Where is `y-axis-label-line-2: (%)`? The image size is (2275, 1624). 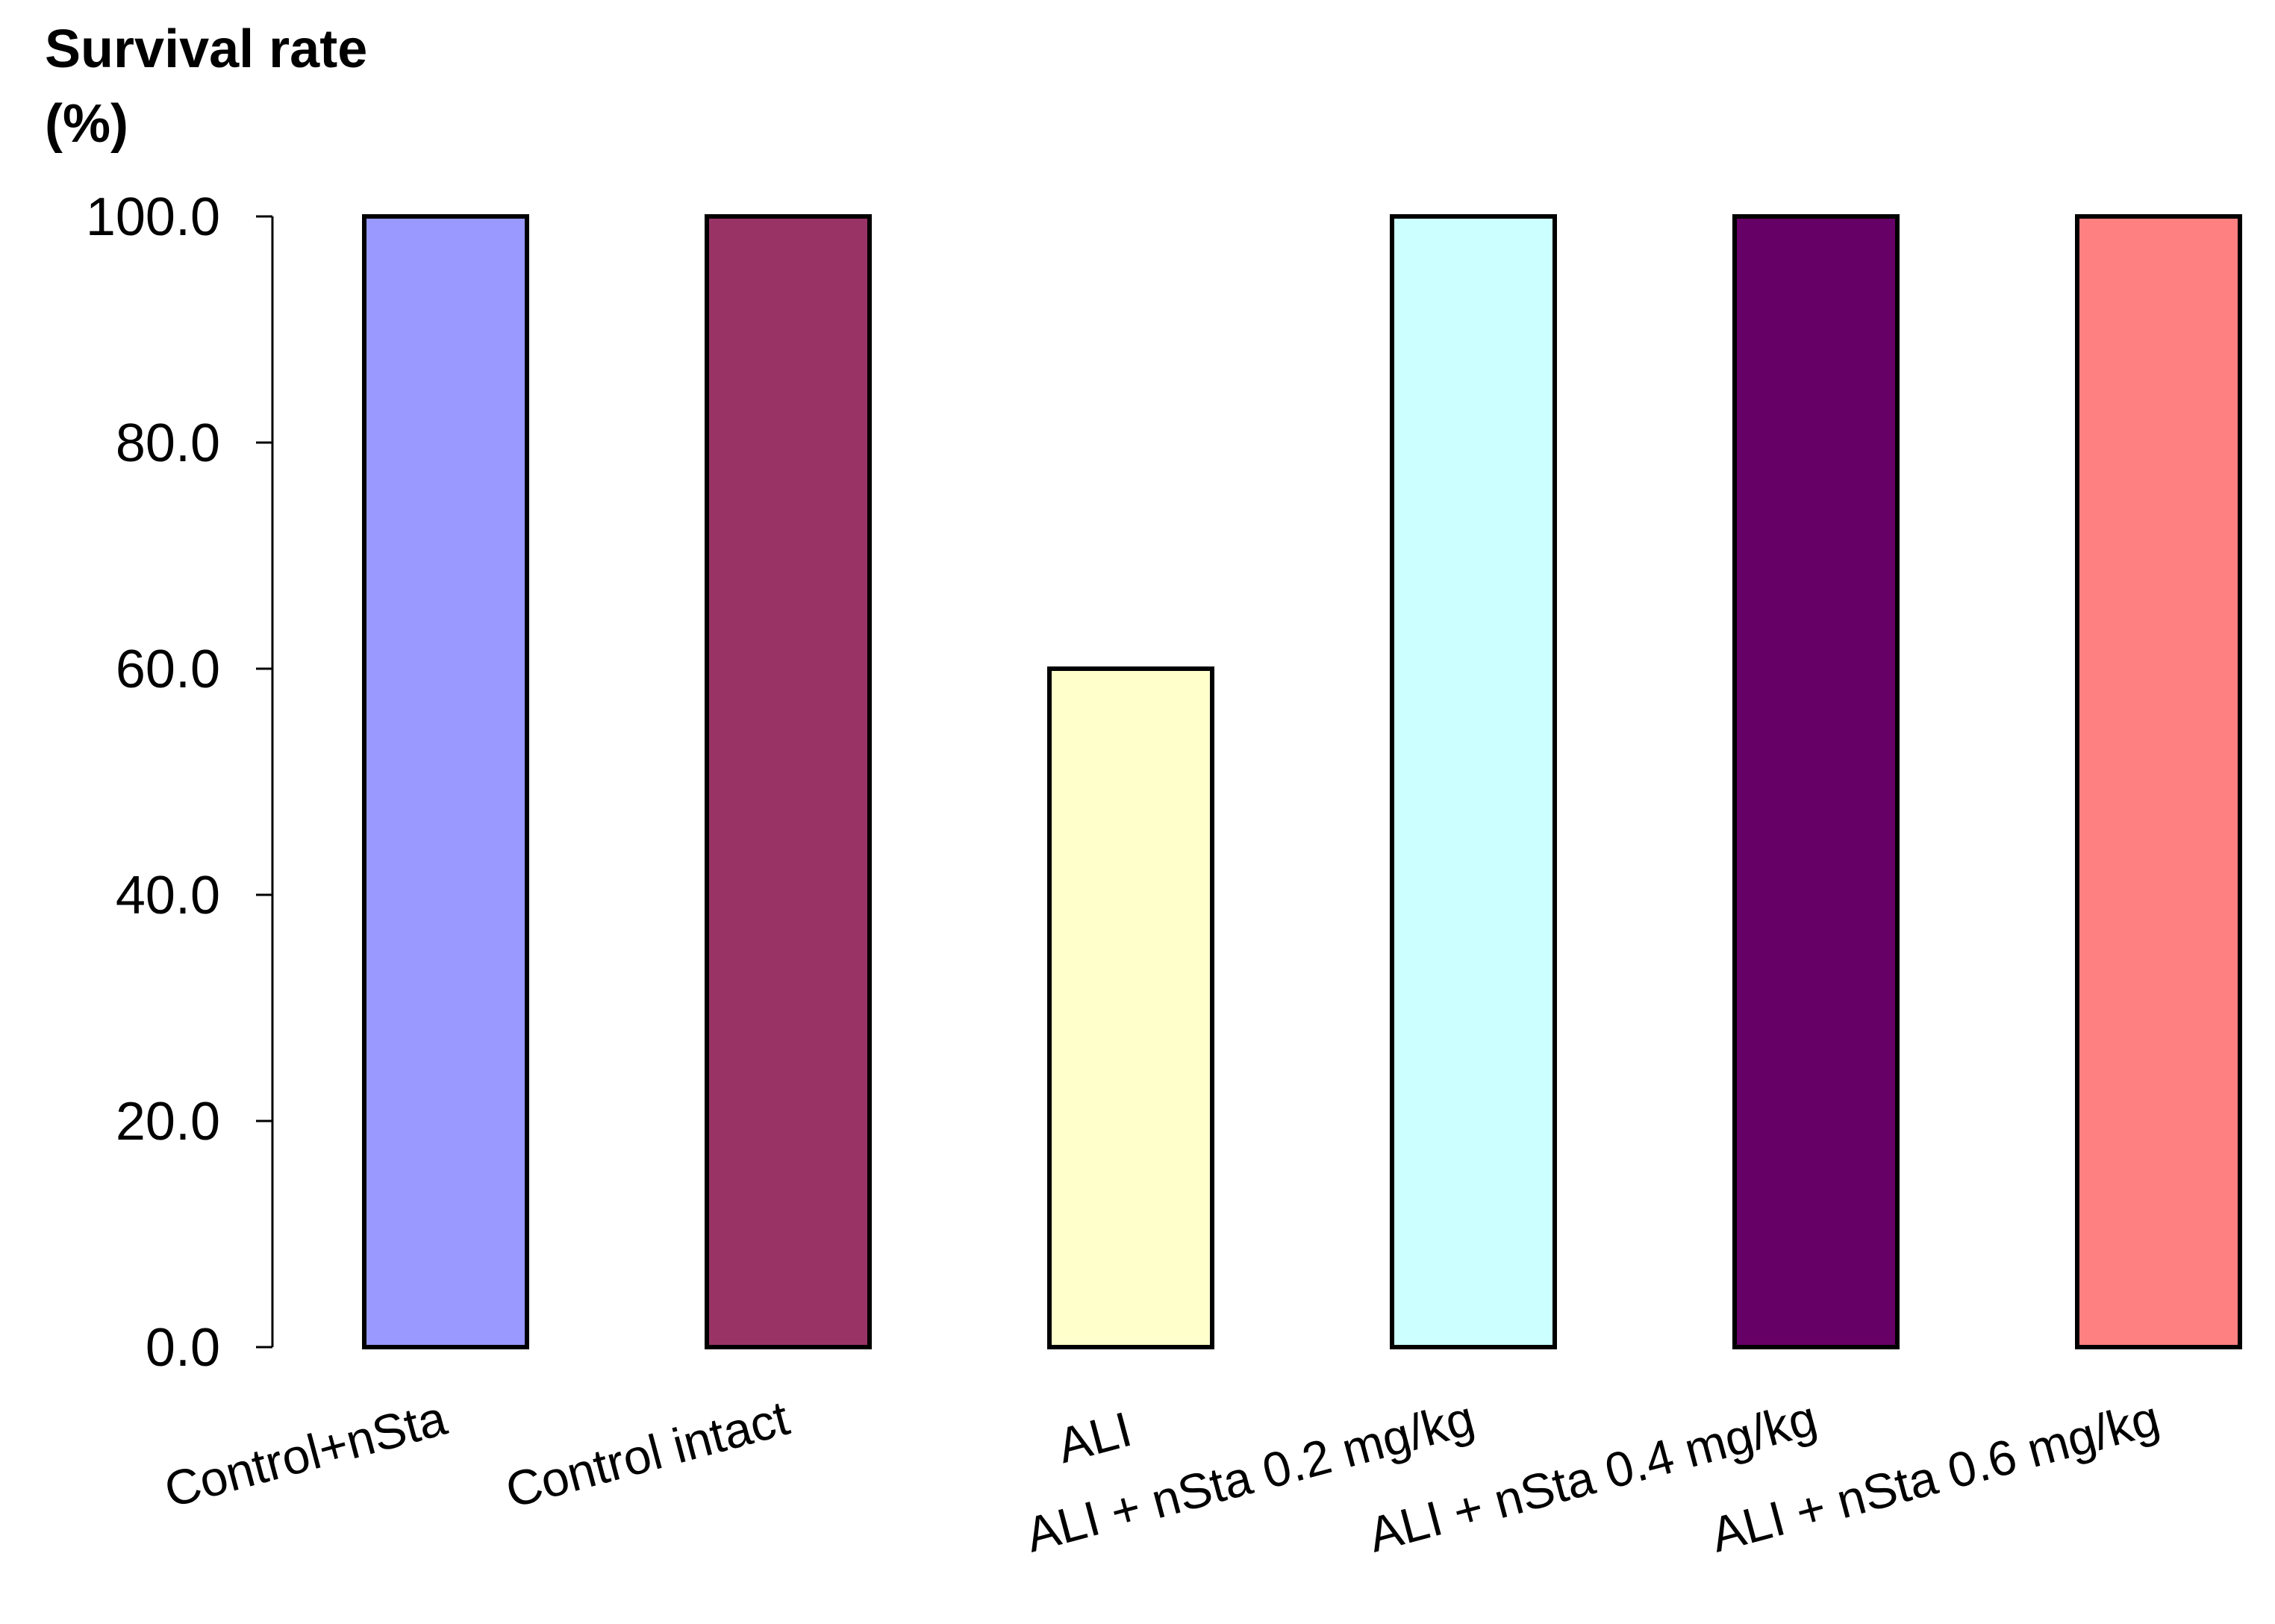
y-axis-label-line-2: (%) is located at coordinates (87, 124).